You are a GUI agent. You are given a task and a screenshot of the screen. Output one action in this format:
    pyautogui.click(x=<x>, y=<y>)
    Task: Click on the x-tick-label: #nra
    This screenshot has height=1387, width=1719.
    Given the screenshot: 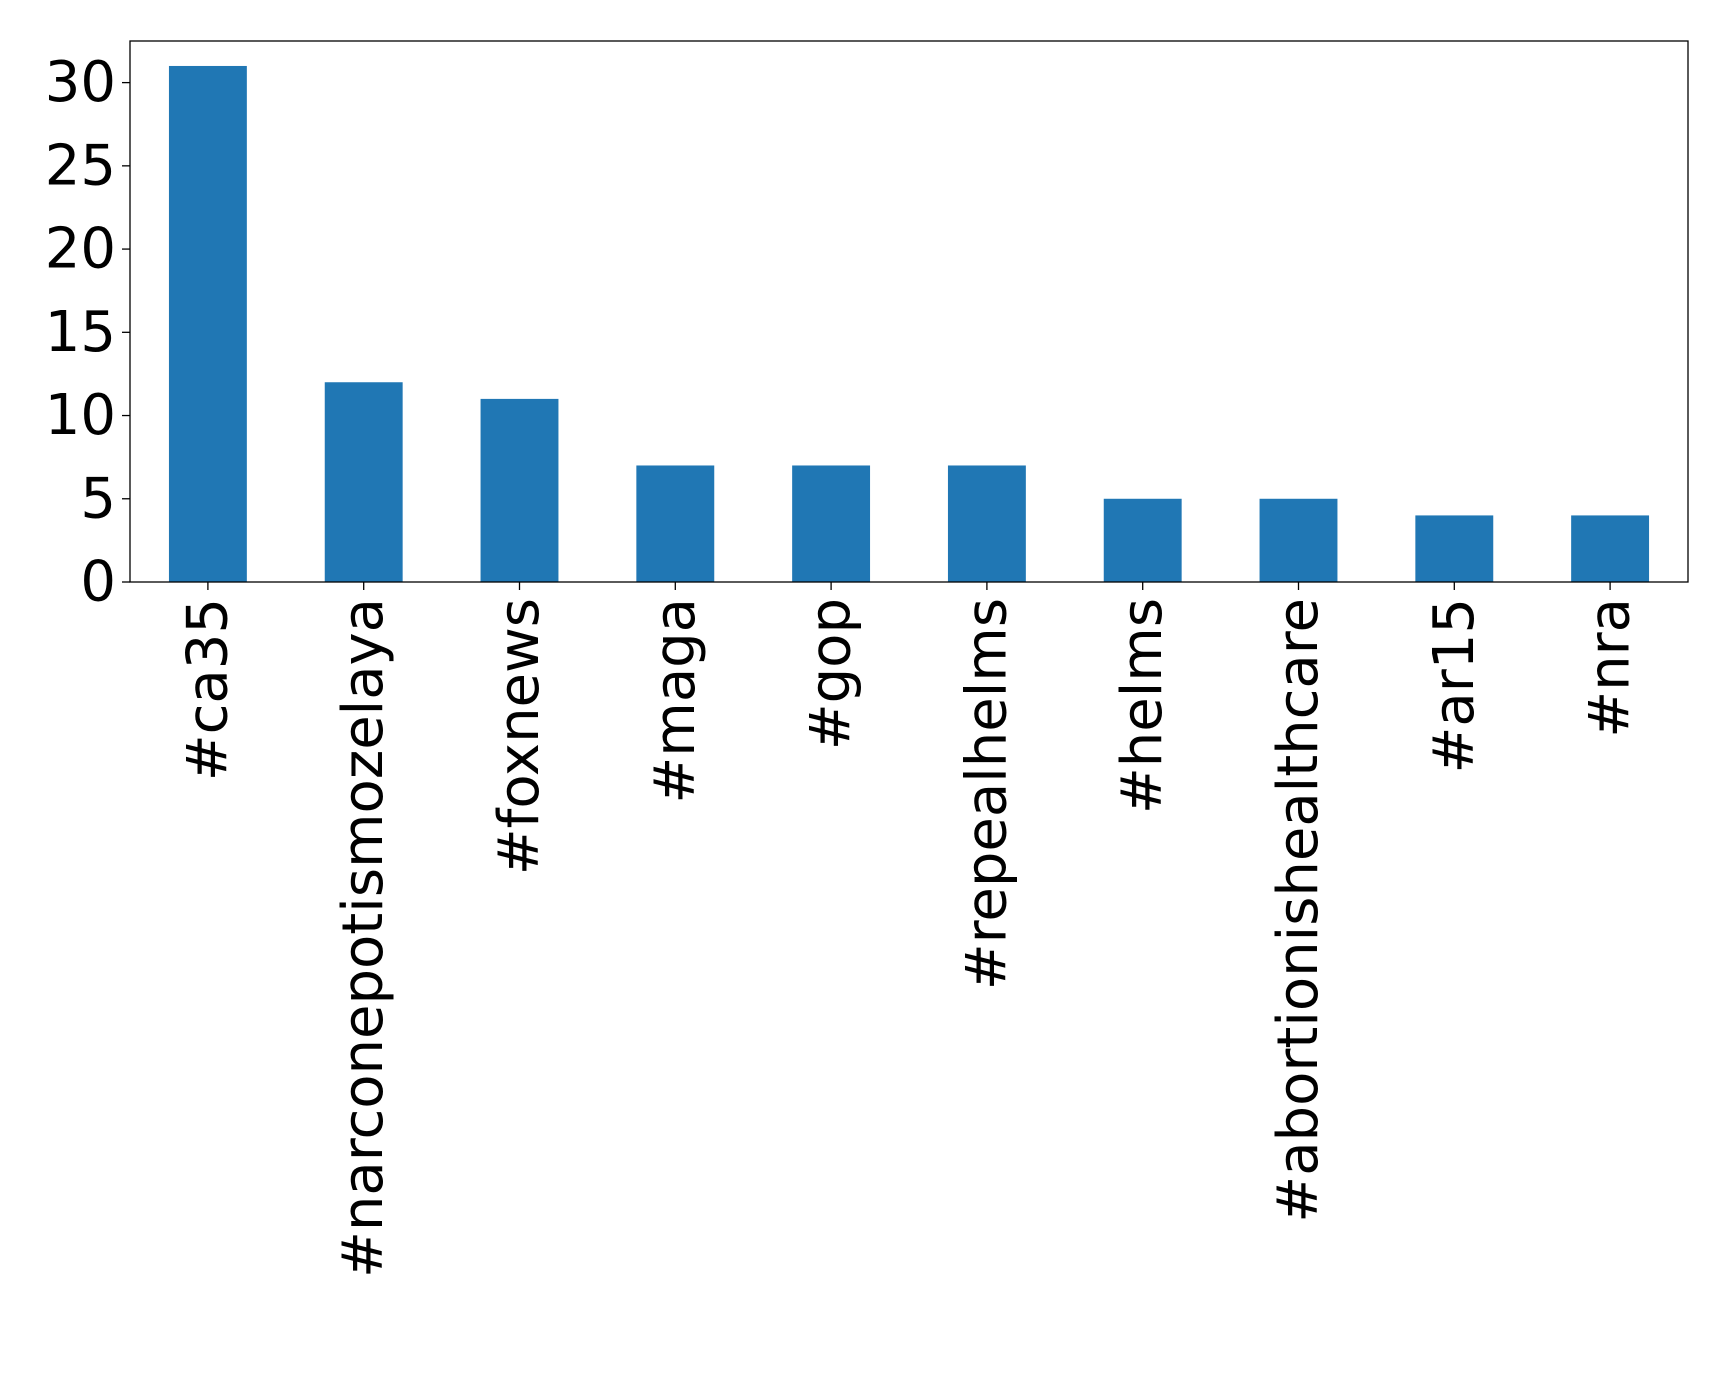 What is the action you would take?
    pyautogui.click(x=1610, y=668)
    